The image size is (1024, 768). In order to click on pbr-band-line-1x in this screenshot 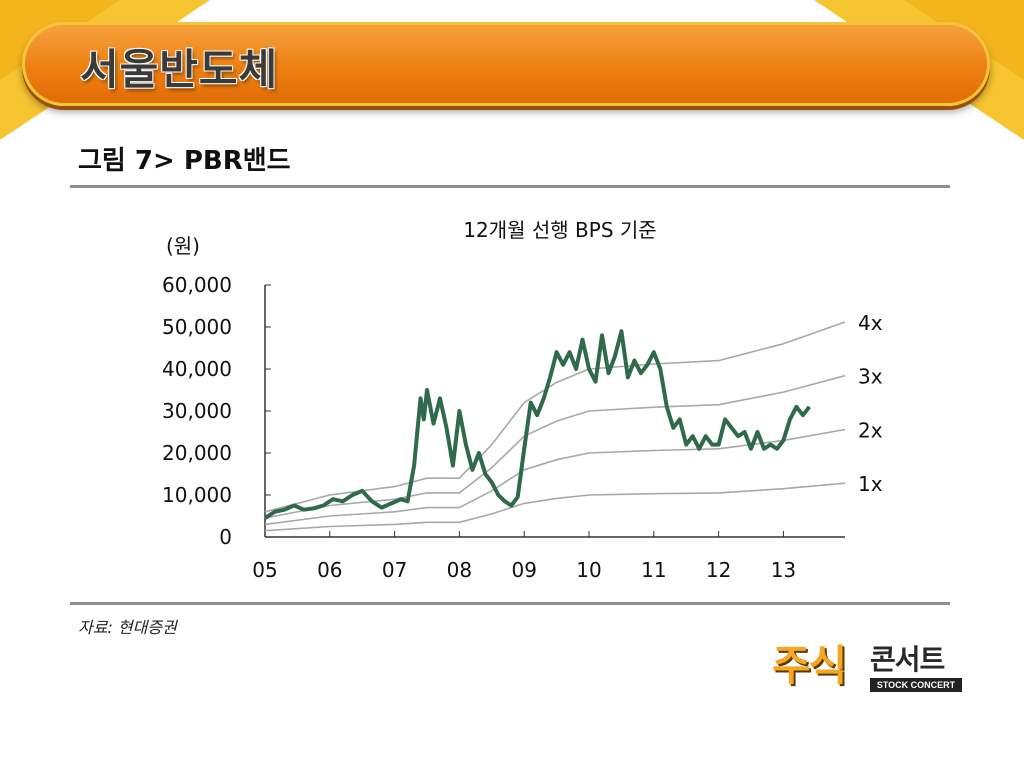, I will do `click(555, 507)`.